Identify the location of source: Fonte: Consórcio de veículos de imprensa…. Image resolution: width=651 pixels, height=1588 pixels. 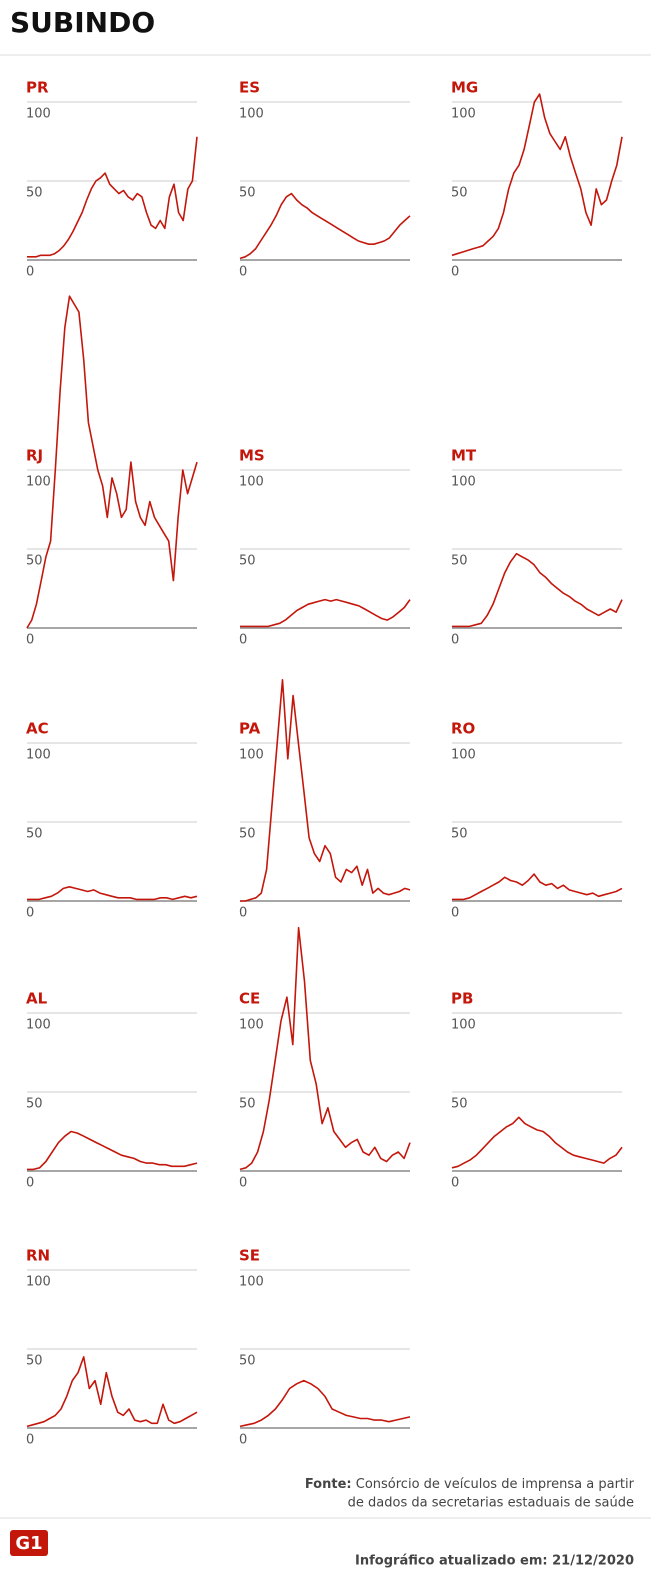
(470, 1484).